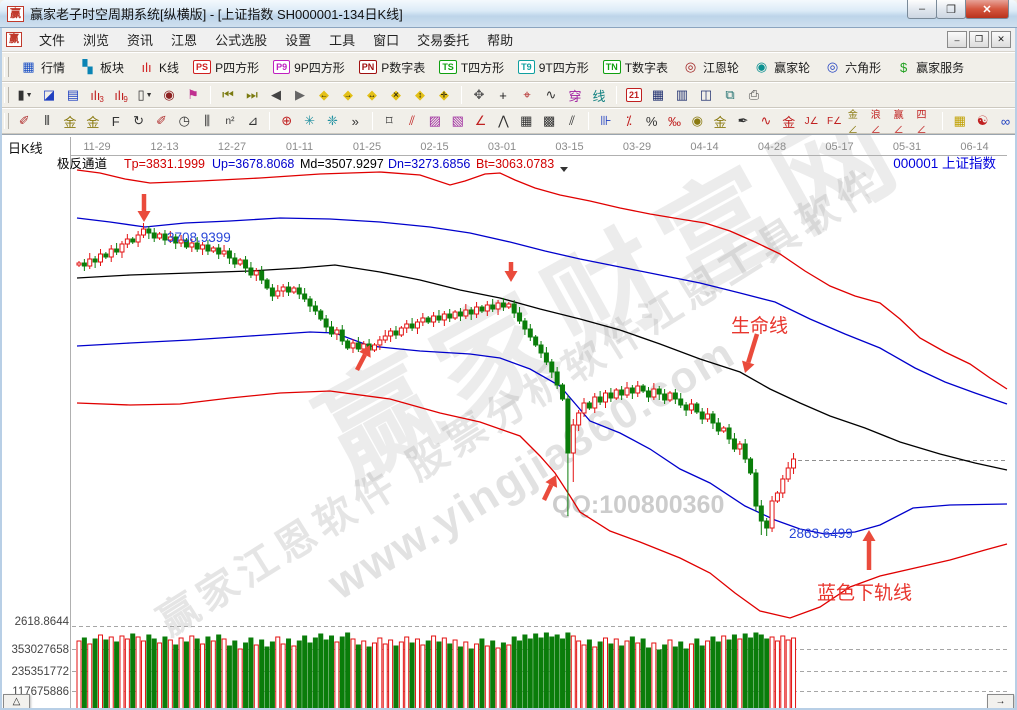 The image size is (1017, 710). I want to click on p-number-table-button: PN P数字表, so click(392, 67).